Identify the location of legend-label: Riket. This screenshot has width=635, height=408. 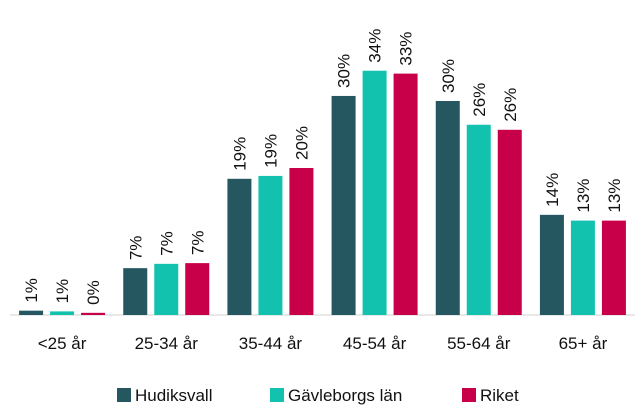
(499, 395).